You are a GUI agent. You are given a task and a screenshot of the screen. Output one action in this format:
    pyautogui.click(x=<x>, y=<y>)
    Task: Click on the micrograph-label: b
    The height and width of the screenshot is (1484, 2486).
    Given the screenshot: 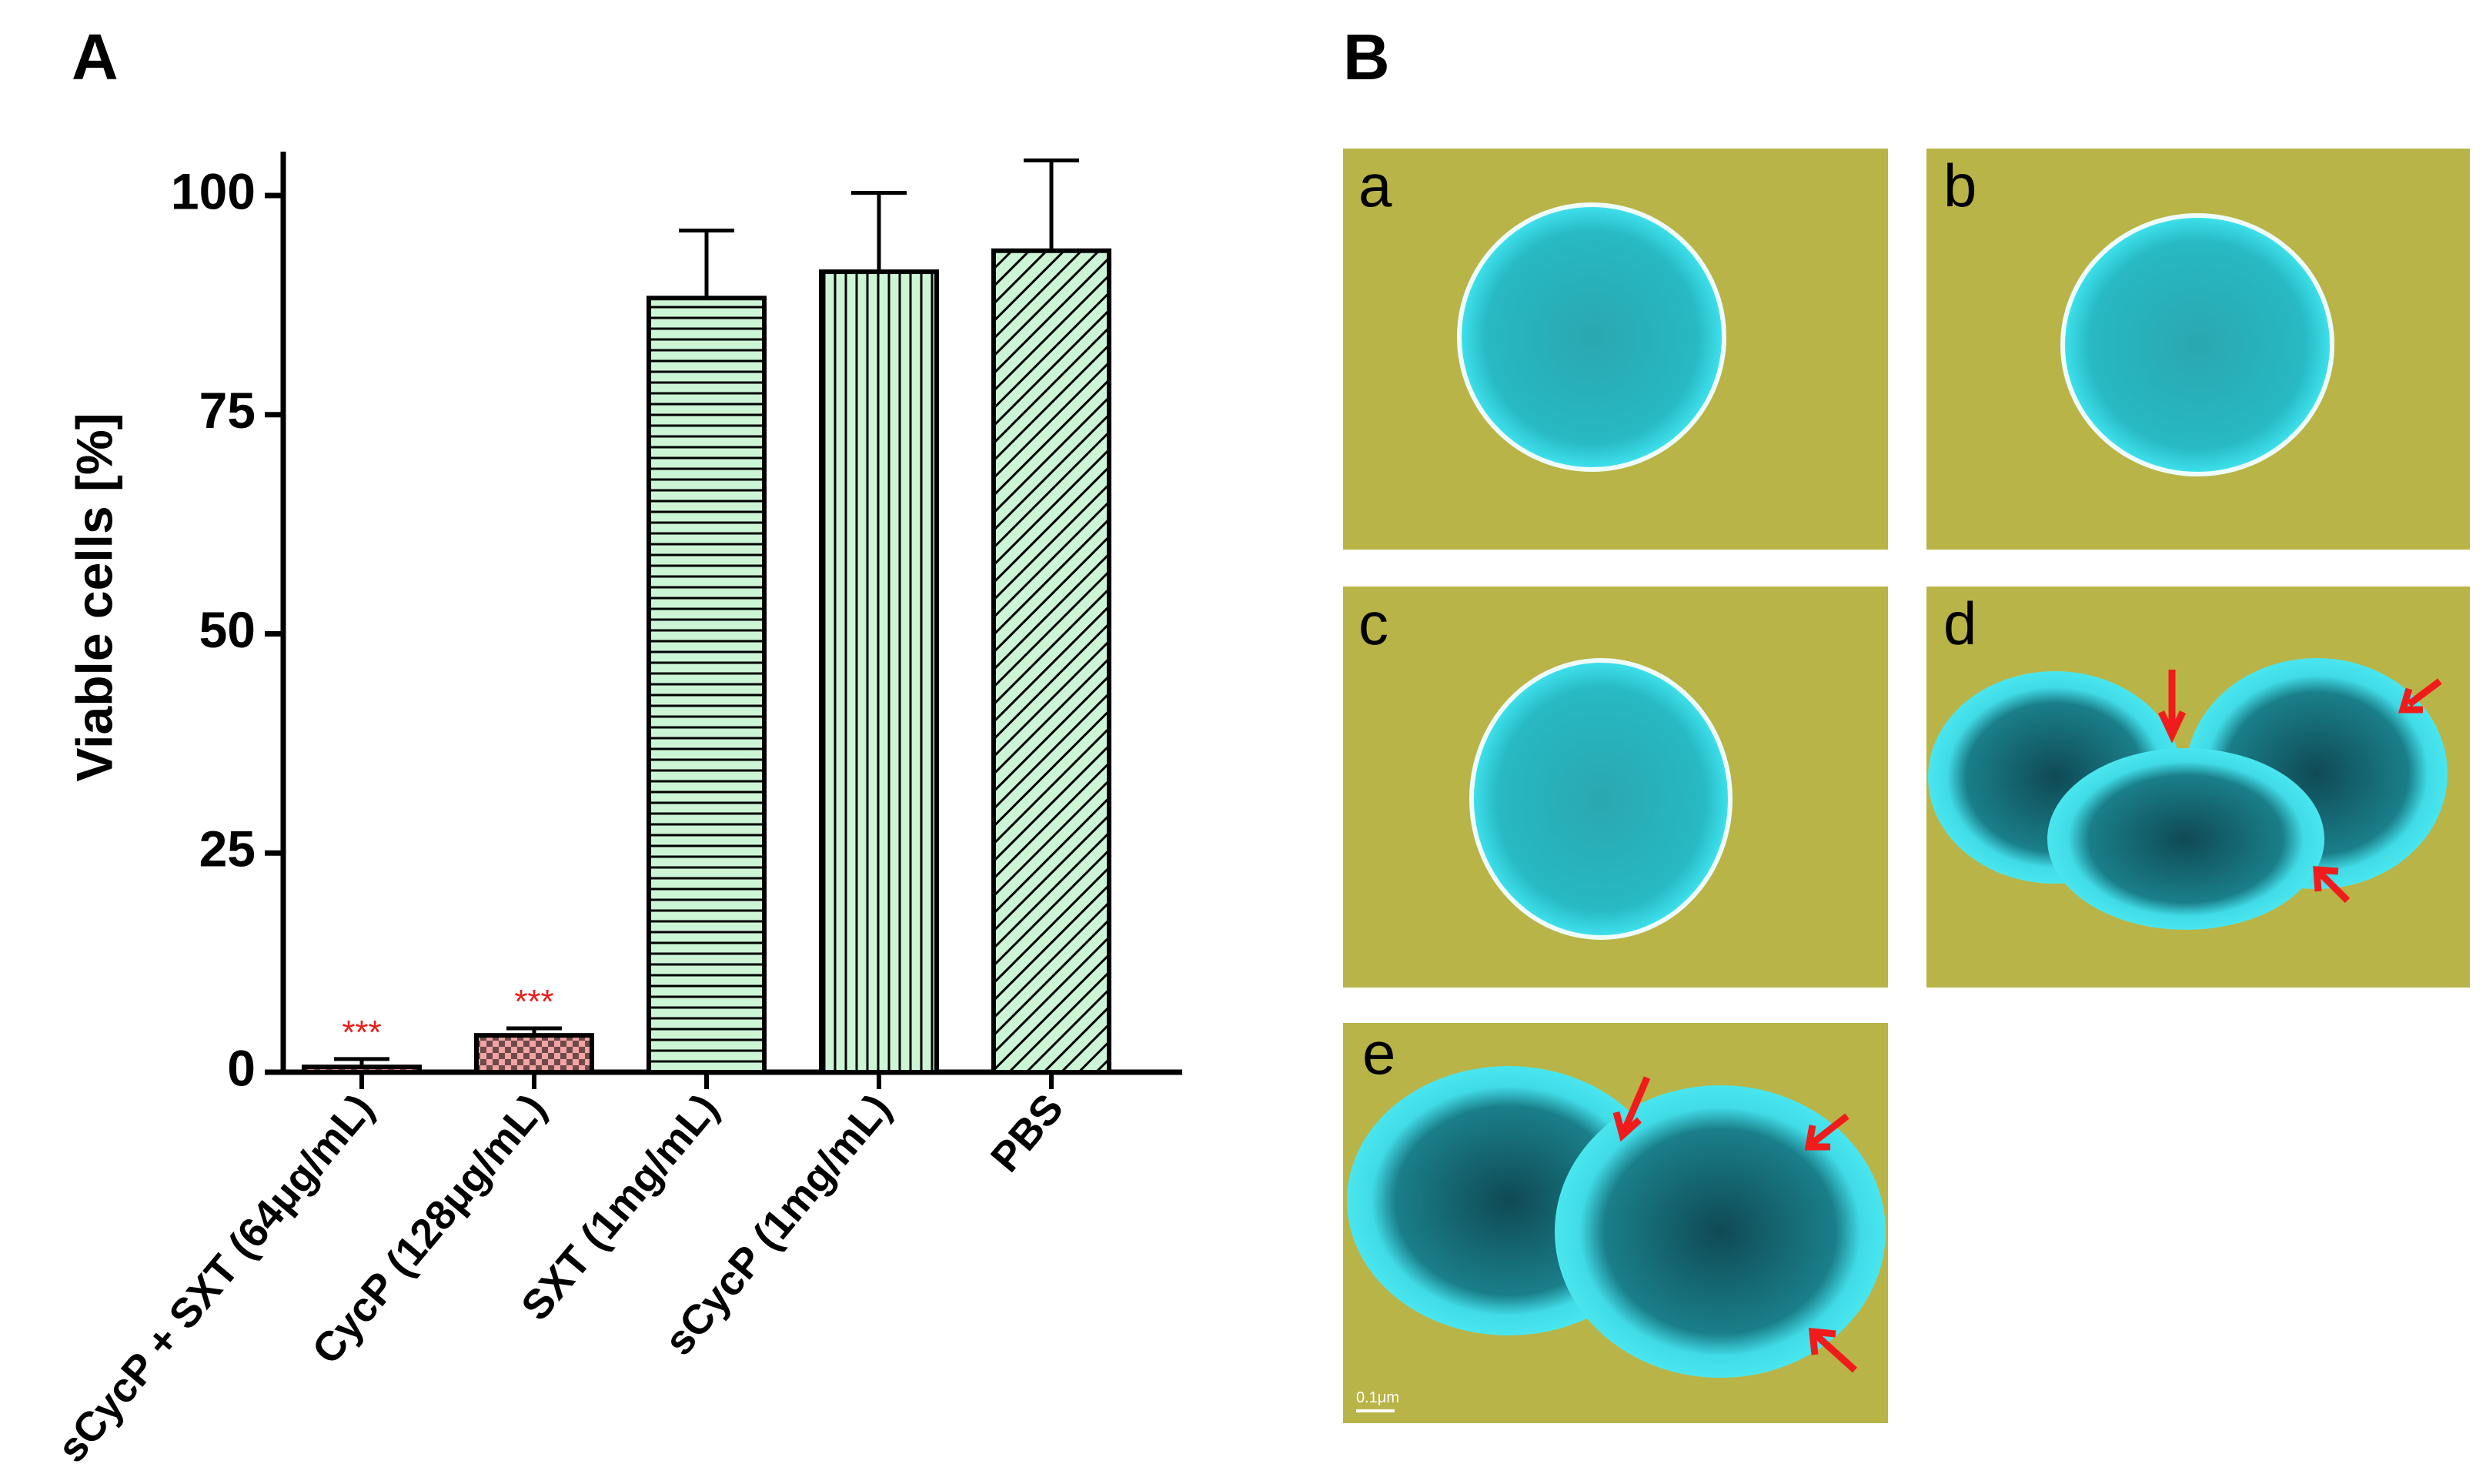 What is the action you would take?
    pyautogui.click(x=1959, y=185)
    